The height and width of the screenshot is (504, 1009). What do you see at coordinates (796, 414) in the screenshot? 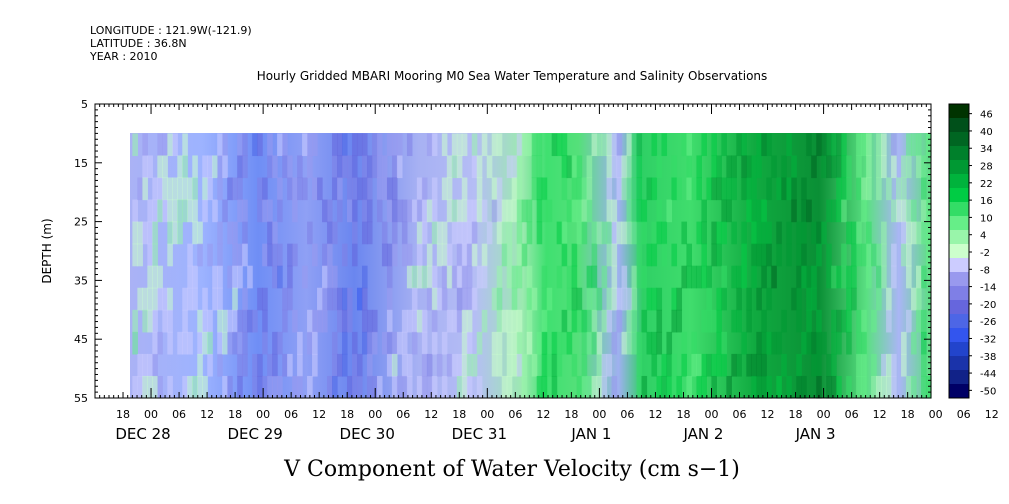
I see `x-hour-label: 18` at bounding box center [796, 414].